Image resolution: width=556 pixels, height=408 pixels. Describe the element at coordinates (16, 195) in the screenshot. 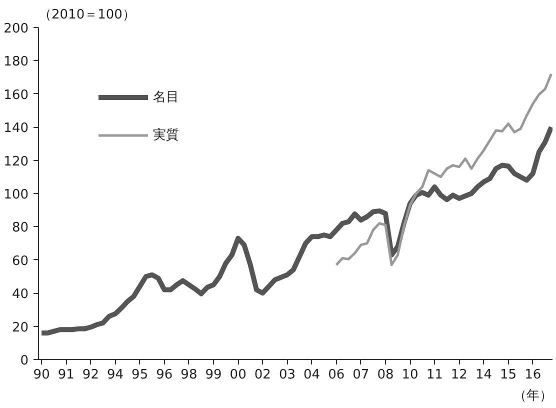

I see `y-tick-label: 100` at that location.